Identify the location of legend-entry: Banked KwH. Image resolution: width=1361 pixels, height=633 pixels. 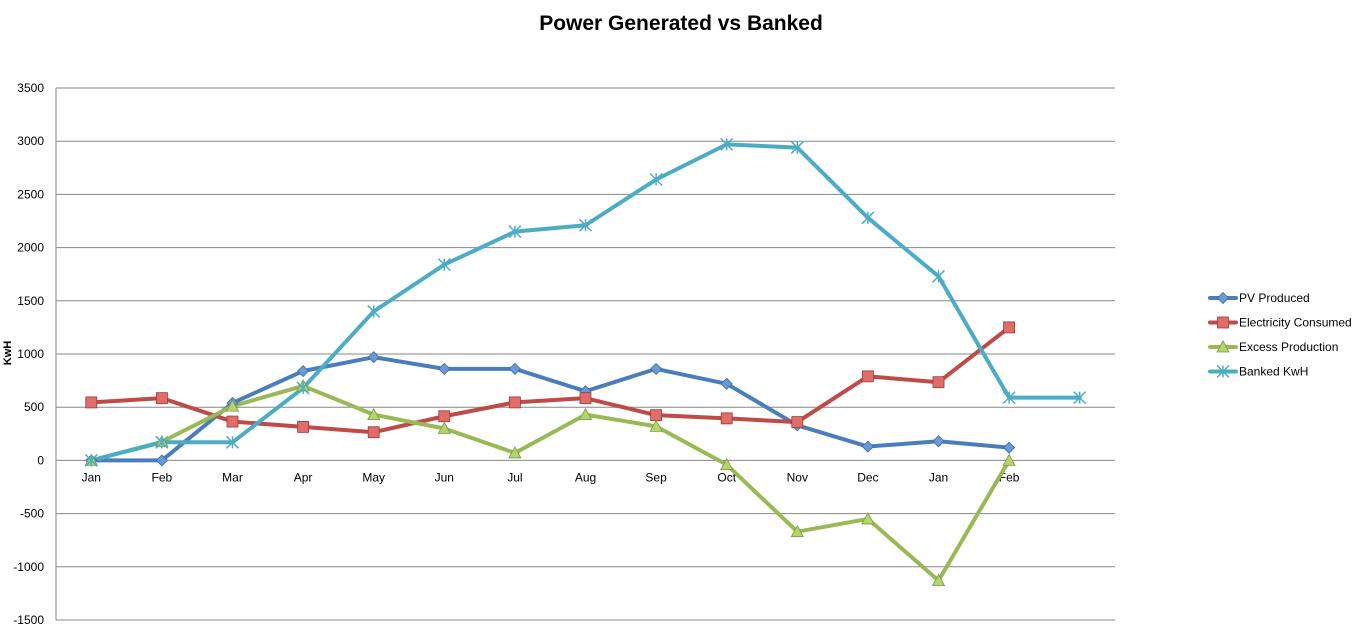
(1258, 371).